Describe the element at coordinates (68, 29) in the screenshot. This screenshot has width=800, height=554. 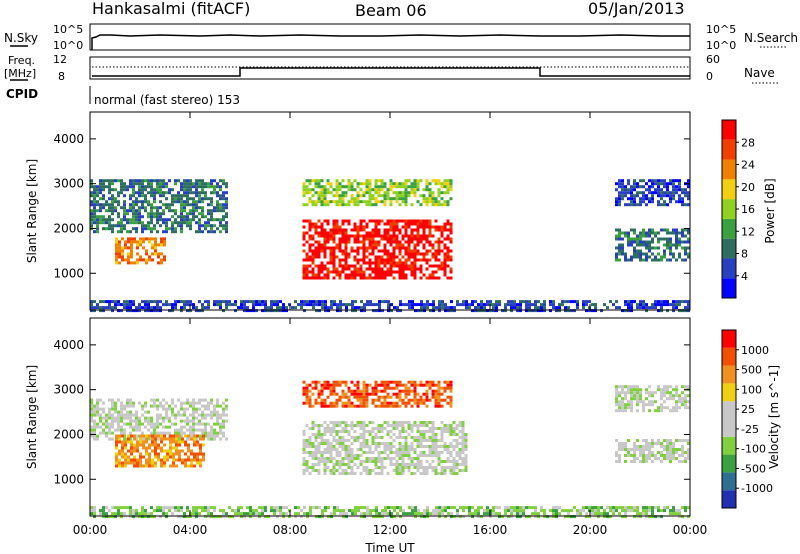
I see `nsky-tick-top: 10^5` at that location.